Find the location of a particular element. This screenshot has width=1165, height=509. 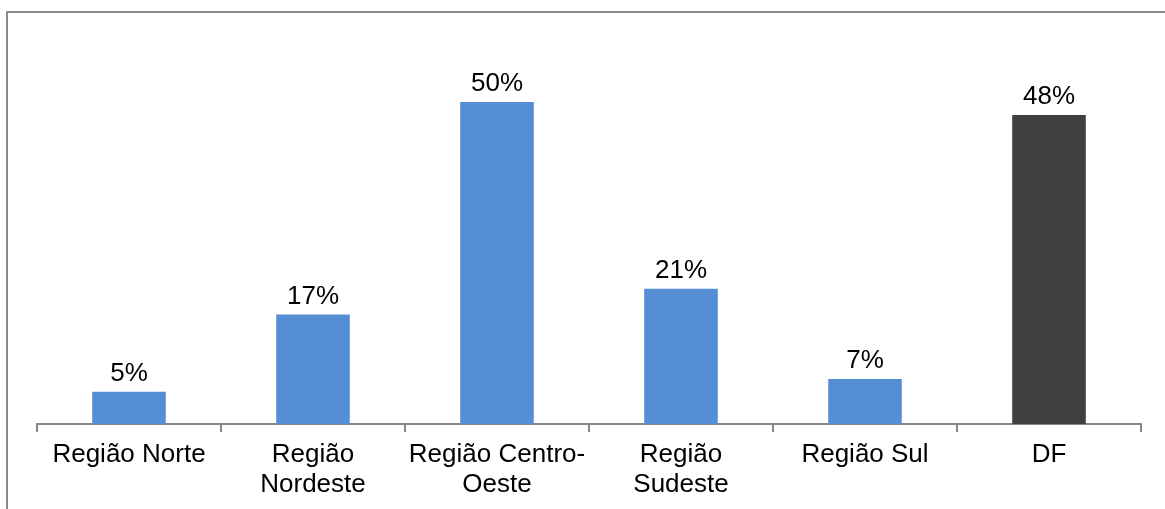

x-tick-label: DF is located at coordinates (1049, 453).